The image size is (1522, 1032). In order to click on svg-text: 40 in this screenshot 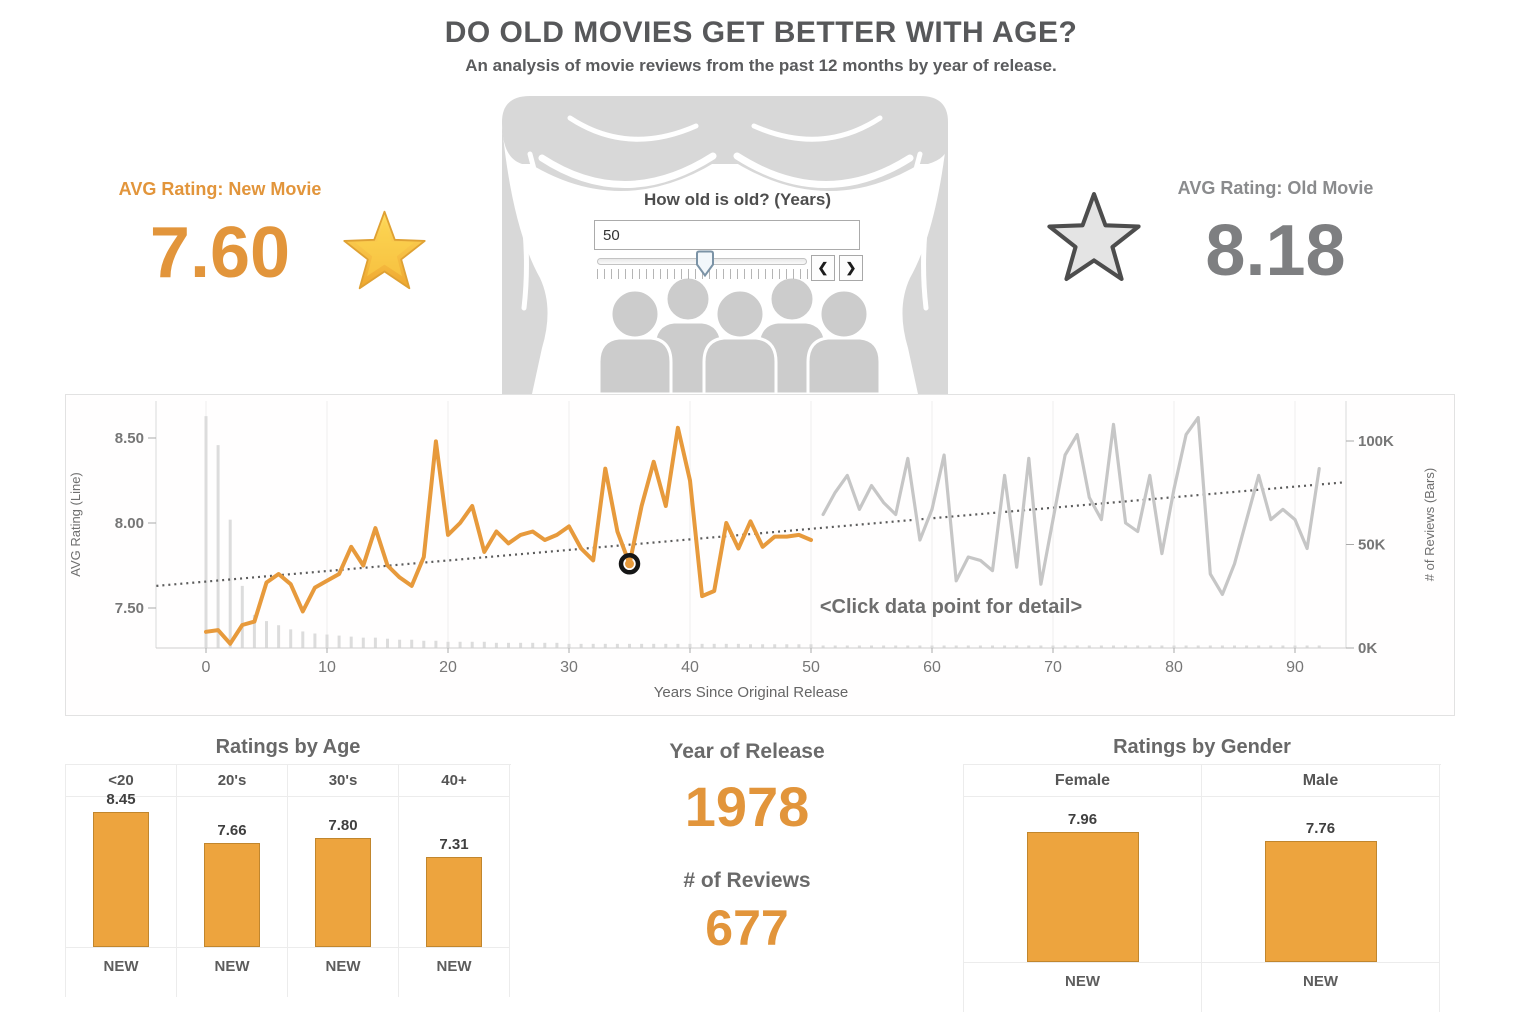, I will do `click(690, 667)`.